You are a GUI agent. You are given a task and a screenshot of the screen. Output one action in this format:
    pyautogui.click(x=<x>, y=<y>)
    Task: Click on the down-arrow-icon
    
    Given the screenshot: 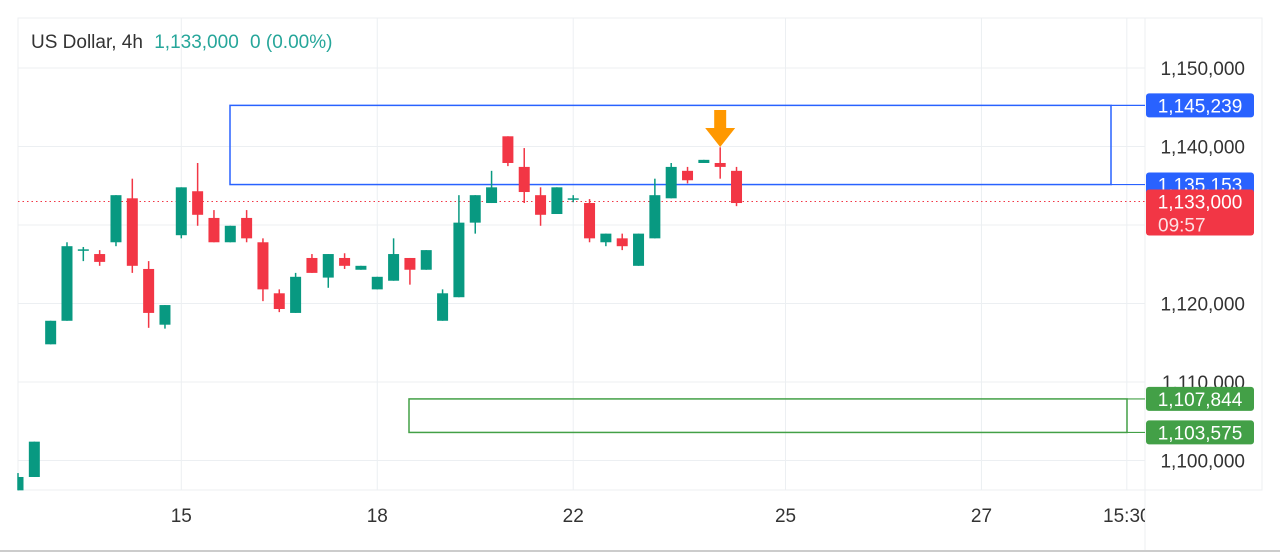 What is the action you would take?
    pyautogui.click(x=720, y=128)
    